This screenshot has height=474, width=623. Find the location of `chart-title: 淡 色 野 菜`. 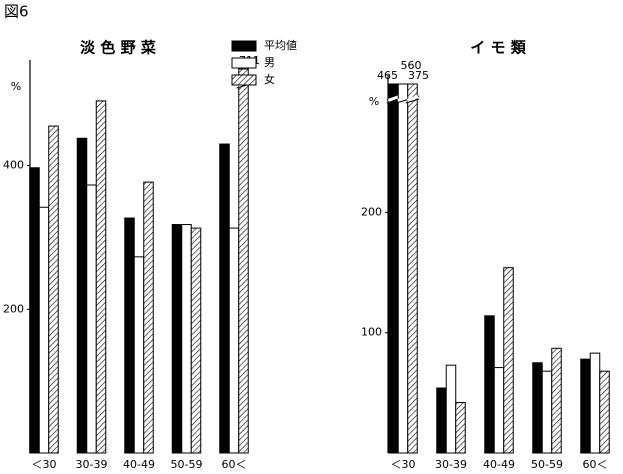

chart-title: 淡 色 野 菜 is located at coordinates (118, 48).